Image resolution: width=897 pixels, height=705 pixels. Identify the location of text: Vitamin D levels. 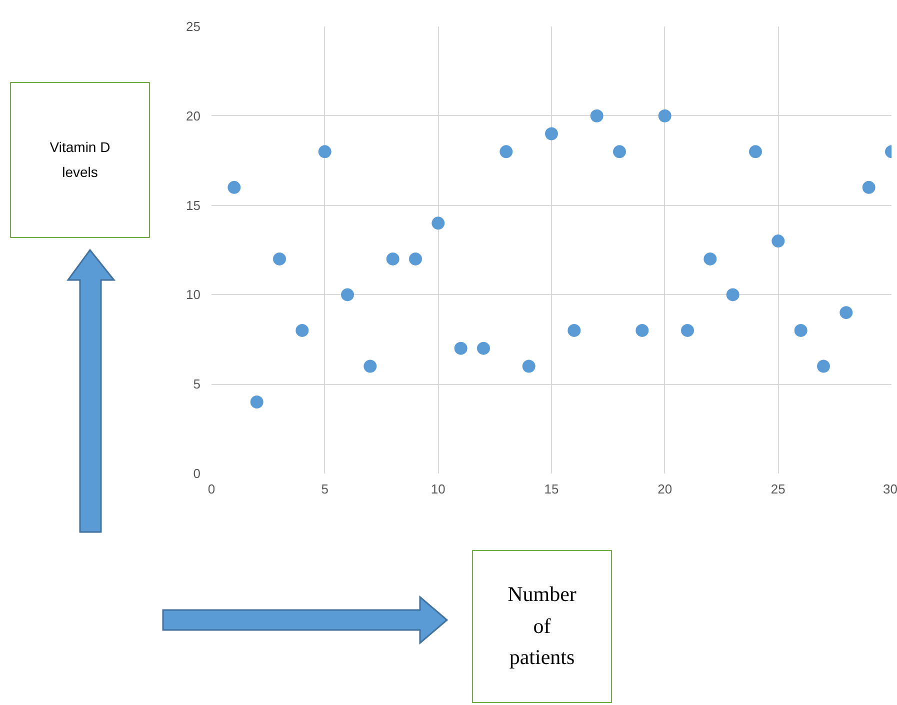
(80, 160).